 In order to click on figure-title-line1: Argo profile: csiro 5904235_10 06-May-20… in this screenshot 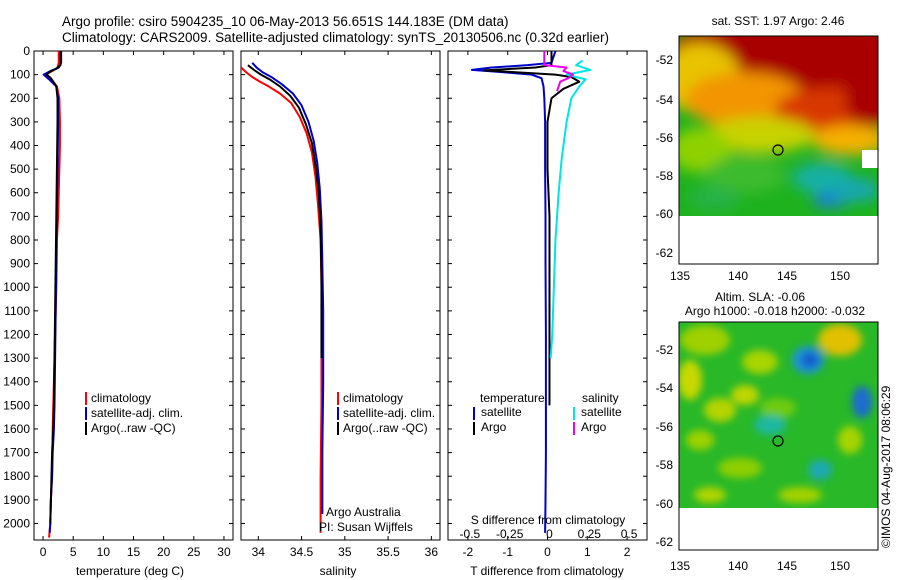, I will do `click(285, 21)`.